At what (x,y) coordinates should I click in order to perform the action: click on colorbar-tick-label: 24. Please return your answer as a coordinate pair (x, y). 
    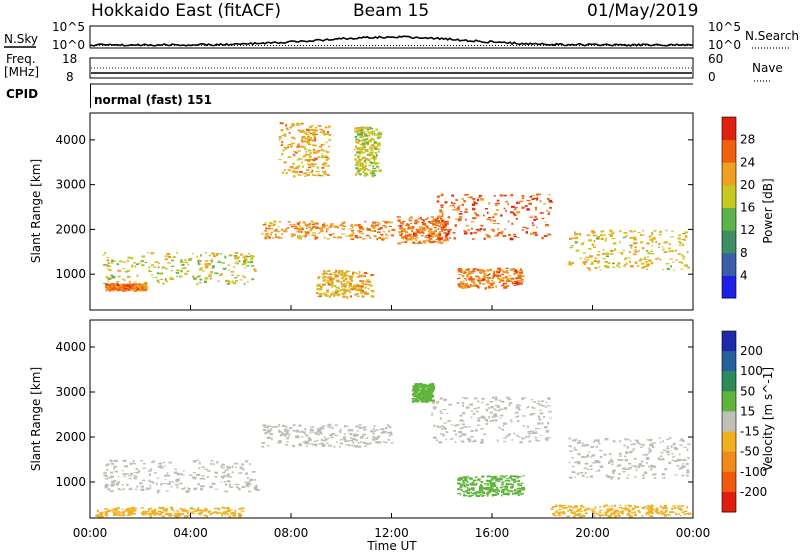
    Looking at the image, I should click on (747, 162).